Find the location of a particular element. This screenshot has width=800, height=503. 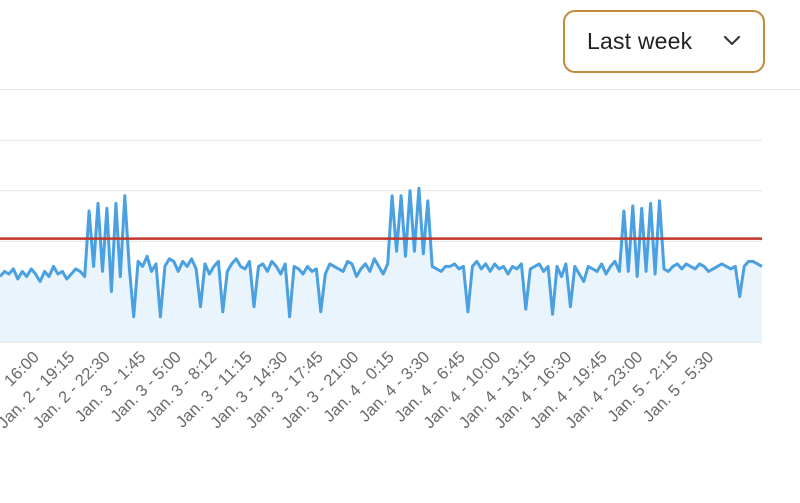

chevron-down-icon is located at coordinates (732, 40).